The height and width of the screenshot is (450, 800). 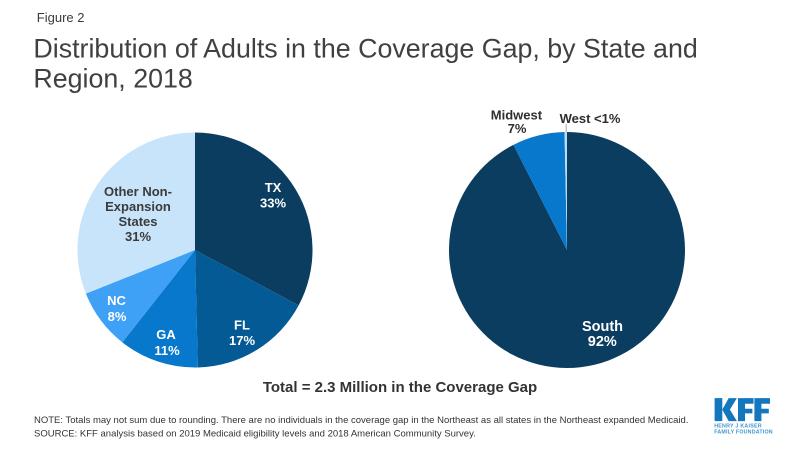 I want to click on svg-text: States, so click(x=137, y=221).